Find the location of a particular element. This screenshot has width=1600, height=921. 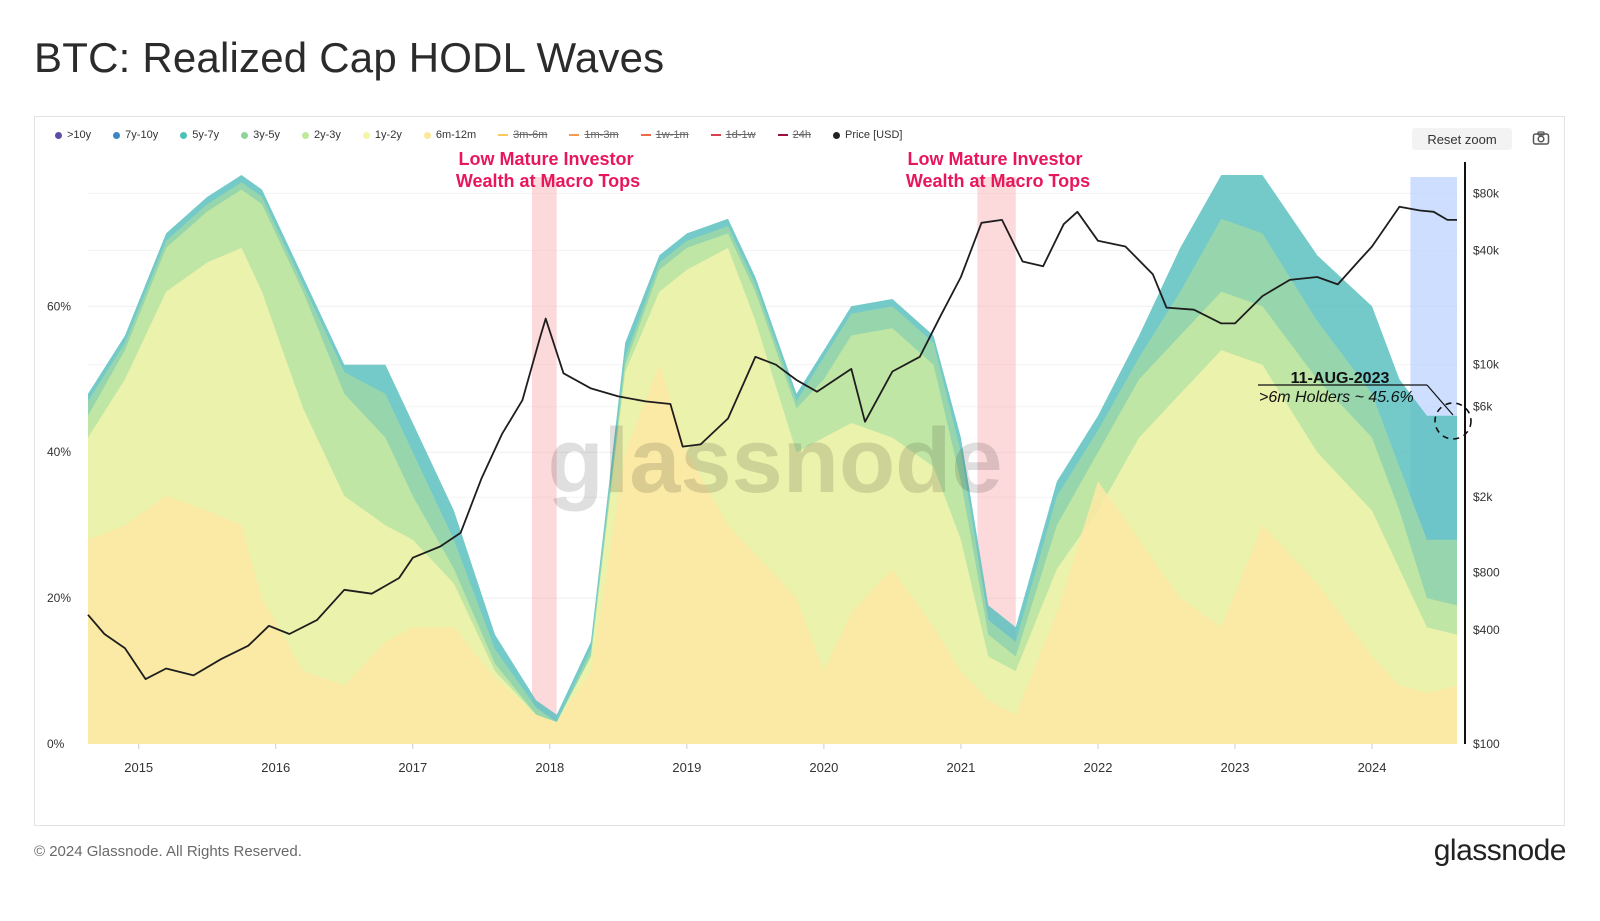

x-tick-label: 2016 is located at coordinates (275, 767).